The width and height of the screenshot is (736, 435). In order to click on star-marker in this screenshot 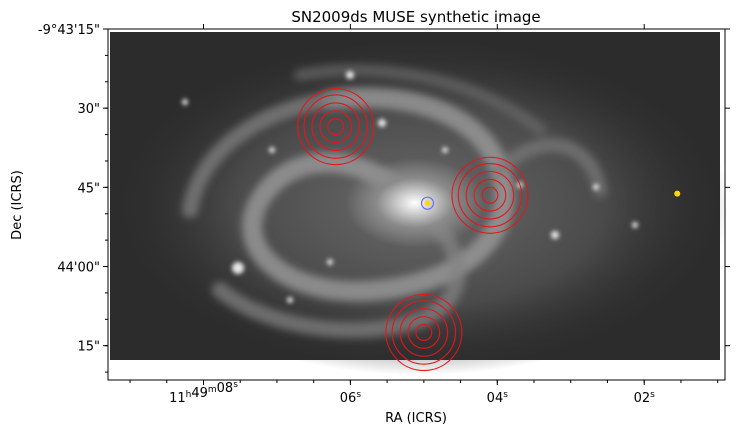, I will do `click(677, 193)`.